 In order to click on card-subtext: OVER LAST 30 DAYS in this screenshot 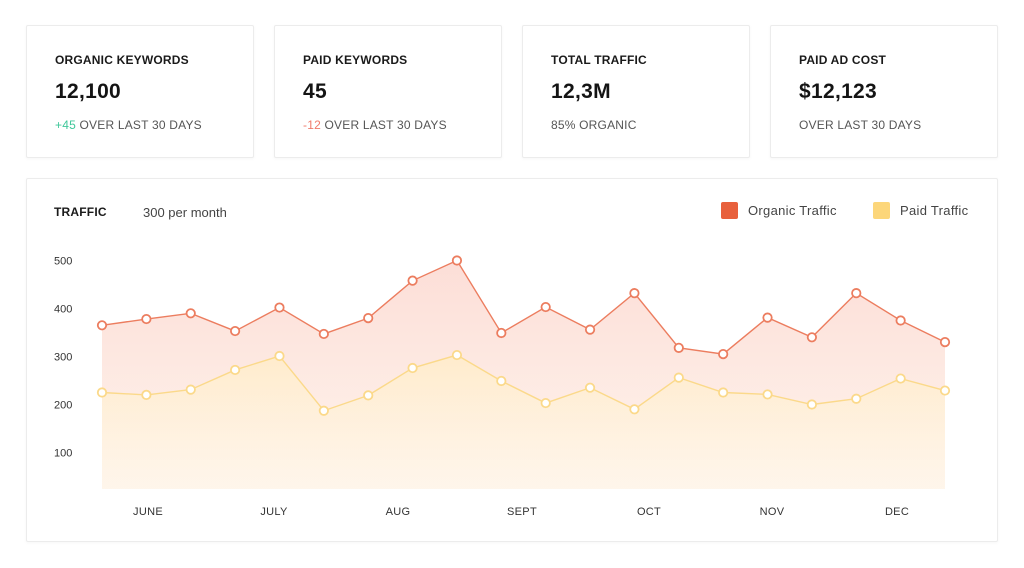, I will do `click(860, 125)`.